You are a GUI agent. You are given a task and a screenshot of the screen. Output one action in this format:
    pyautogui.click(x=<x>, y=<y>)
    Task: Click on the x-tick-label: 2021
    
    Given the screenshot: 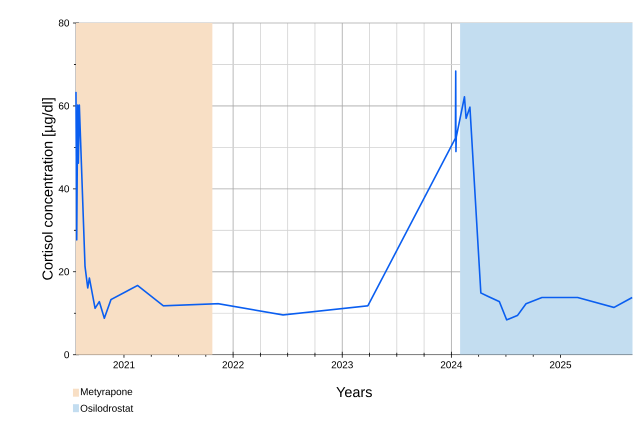 What is the action you would take?
    pyautogui.click(x=124, y=364)
    